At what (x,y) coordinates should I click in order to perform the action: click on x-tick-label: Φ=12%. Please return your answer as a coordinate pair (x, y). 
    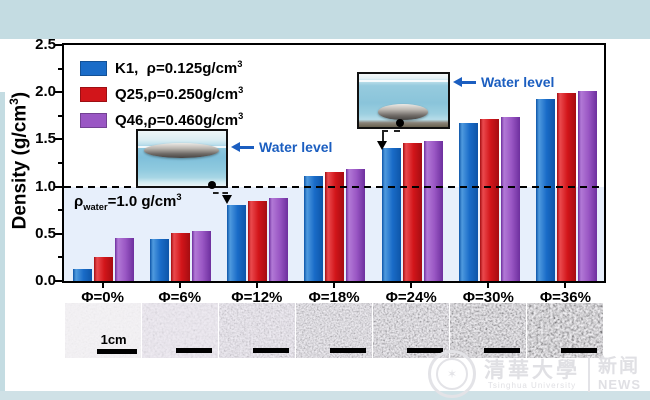
    Looking at the image, I should click on (257, 297).